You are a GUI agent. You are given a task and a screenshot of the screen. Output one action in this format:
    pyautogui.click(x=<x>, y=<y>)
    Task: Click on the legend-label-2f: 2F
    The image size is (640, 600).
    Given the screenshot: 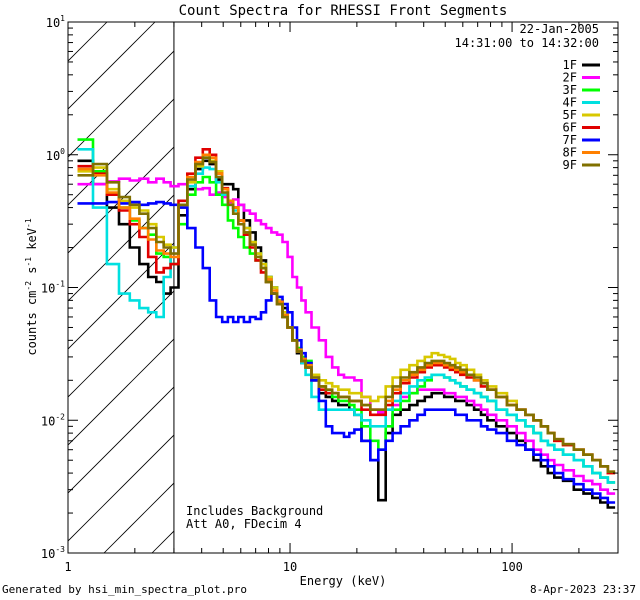 What is the action you would take?
    pyautogui.click(x=570, y=78)
    